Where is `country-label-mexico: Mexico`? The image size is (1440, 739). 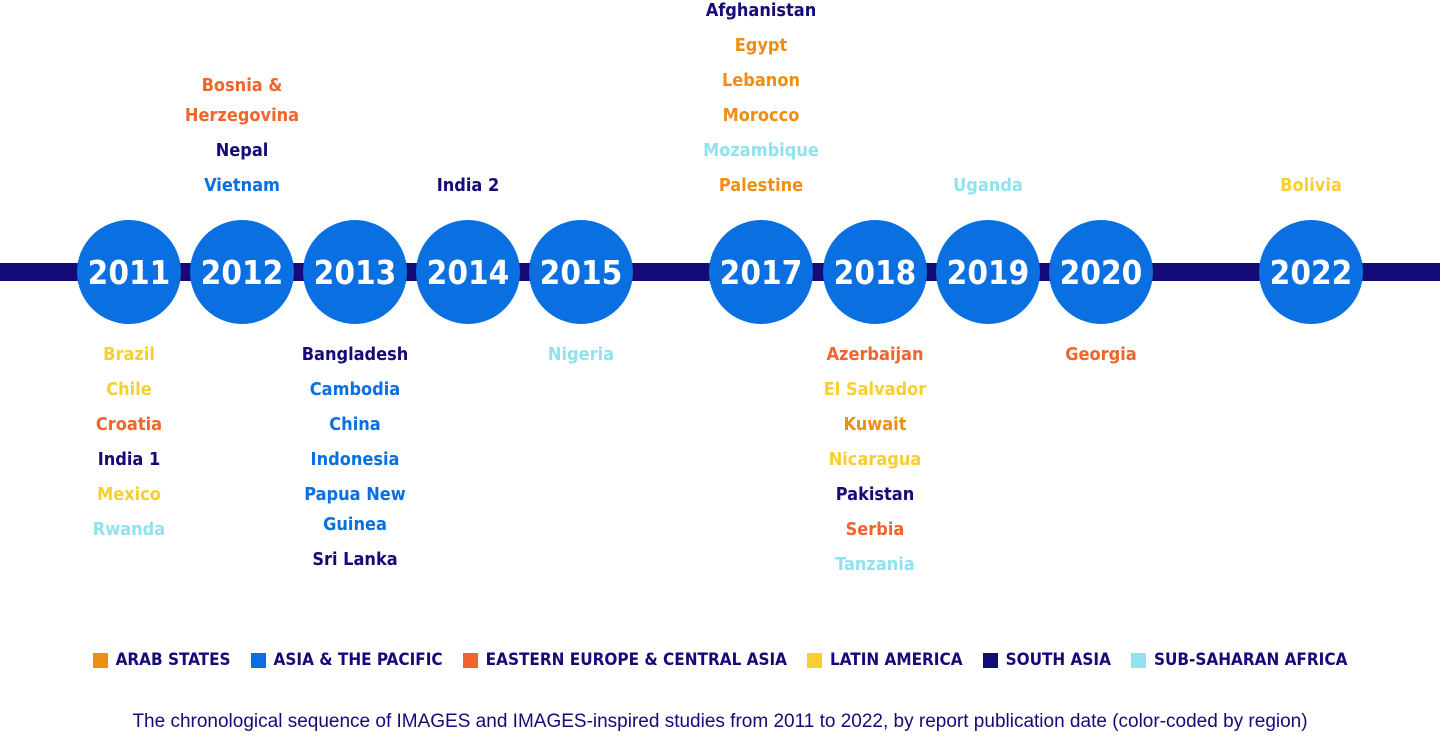 country-label-mexico: Mexico is located at coordinates (129, 494).